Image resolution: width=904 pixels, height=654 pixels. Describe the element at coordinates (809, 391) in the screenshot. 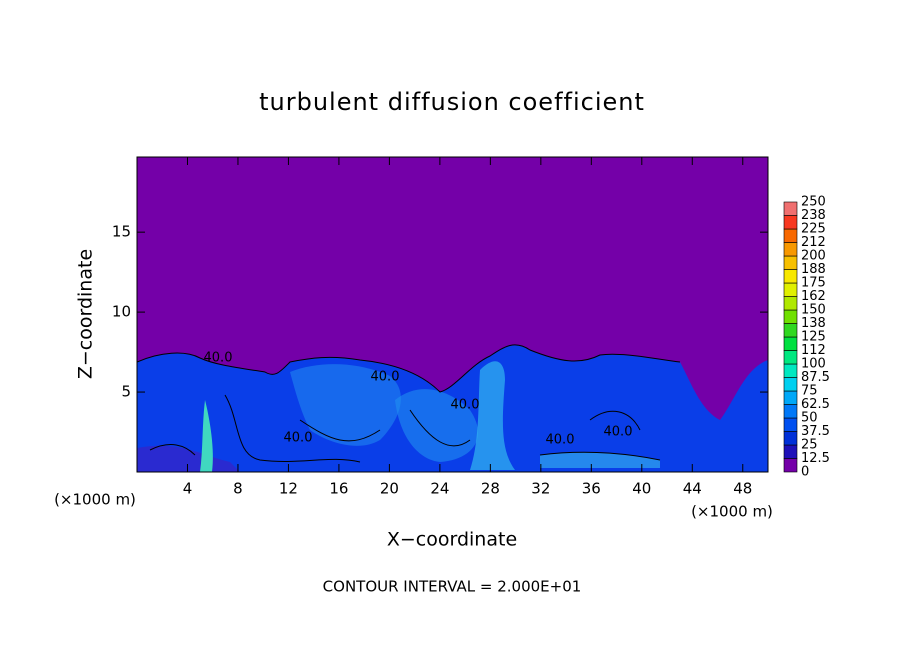

I see `colorbar-label: 75` at that location.